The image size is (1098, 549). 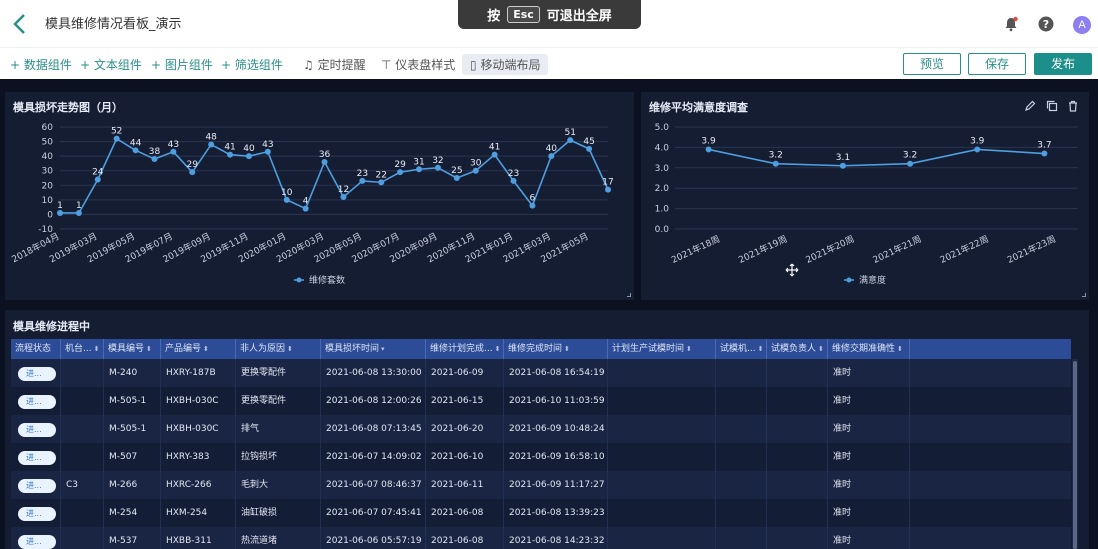 I want to click on legend-label: 满意度, so click(x=872, y=280).